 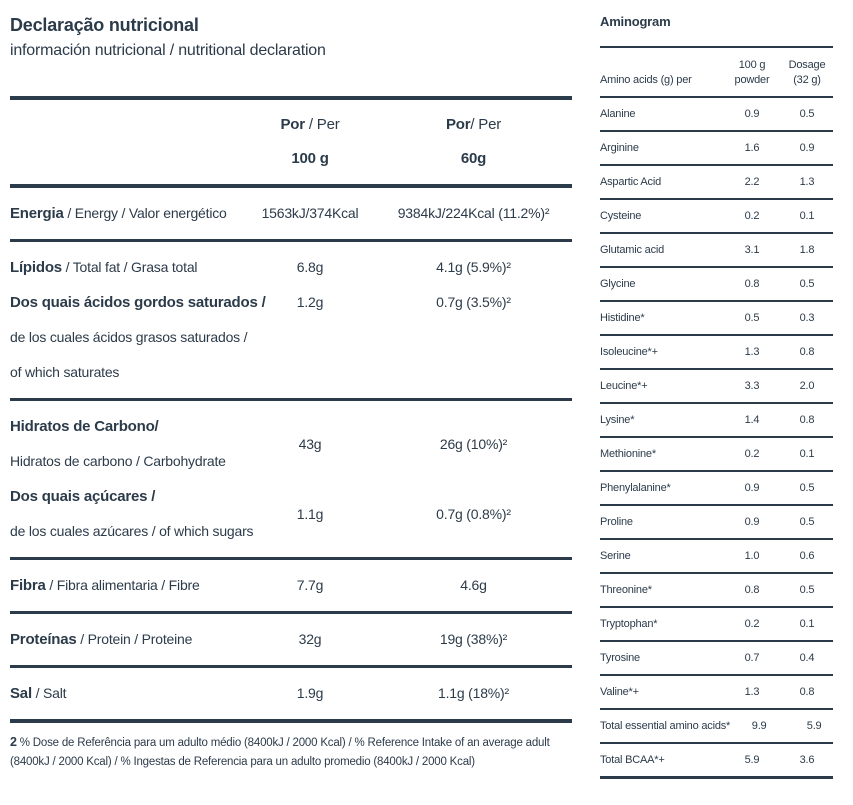 I want to click on amino-dosage-header: Dosage (32 g), so click(x=807, y=73).